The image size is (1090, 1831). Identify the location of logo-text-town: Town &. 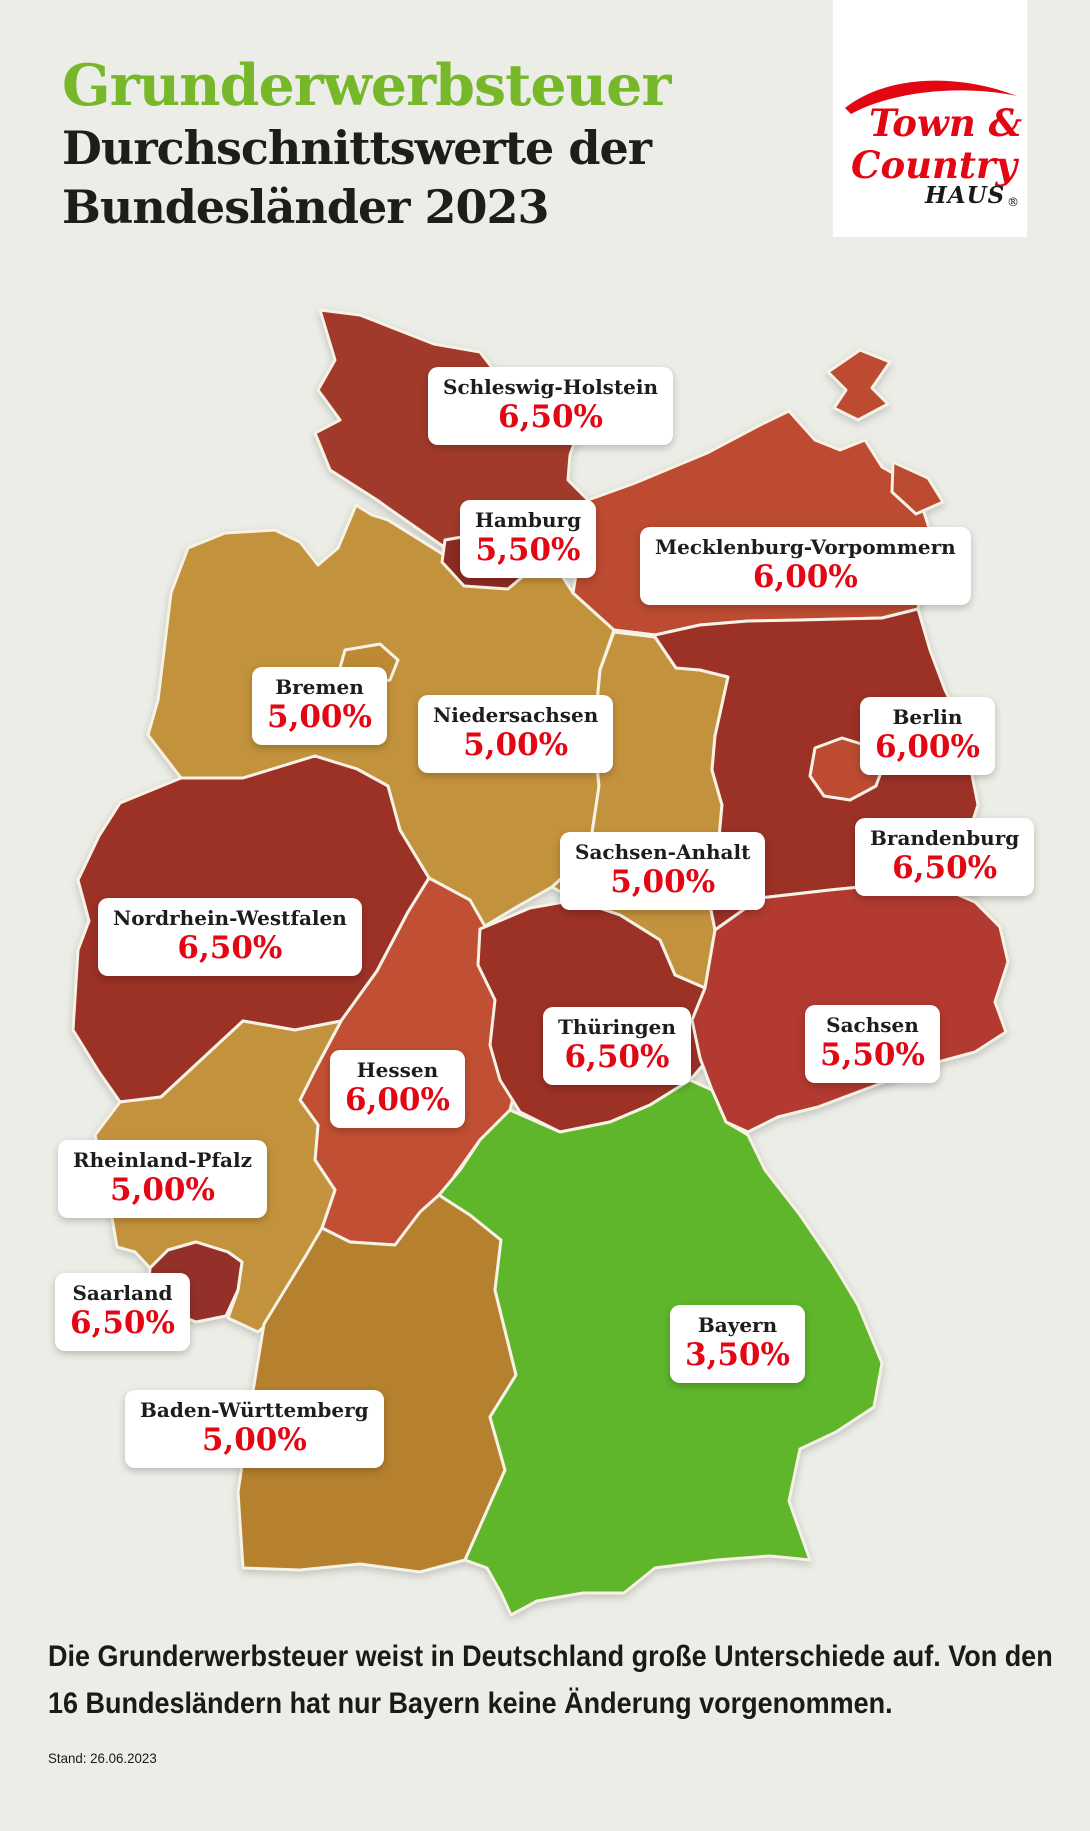
(945, 123).